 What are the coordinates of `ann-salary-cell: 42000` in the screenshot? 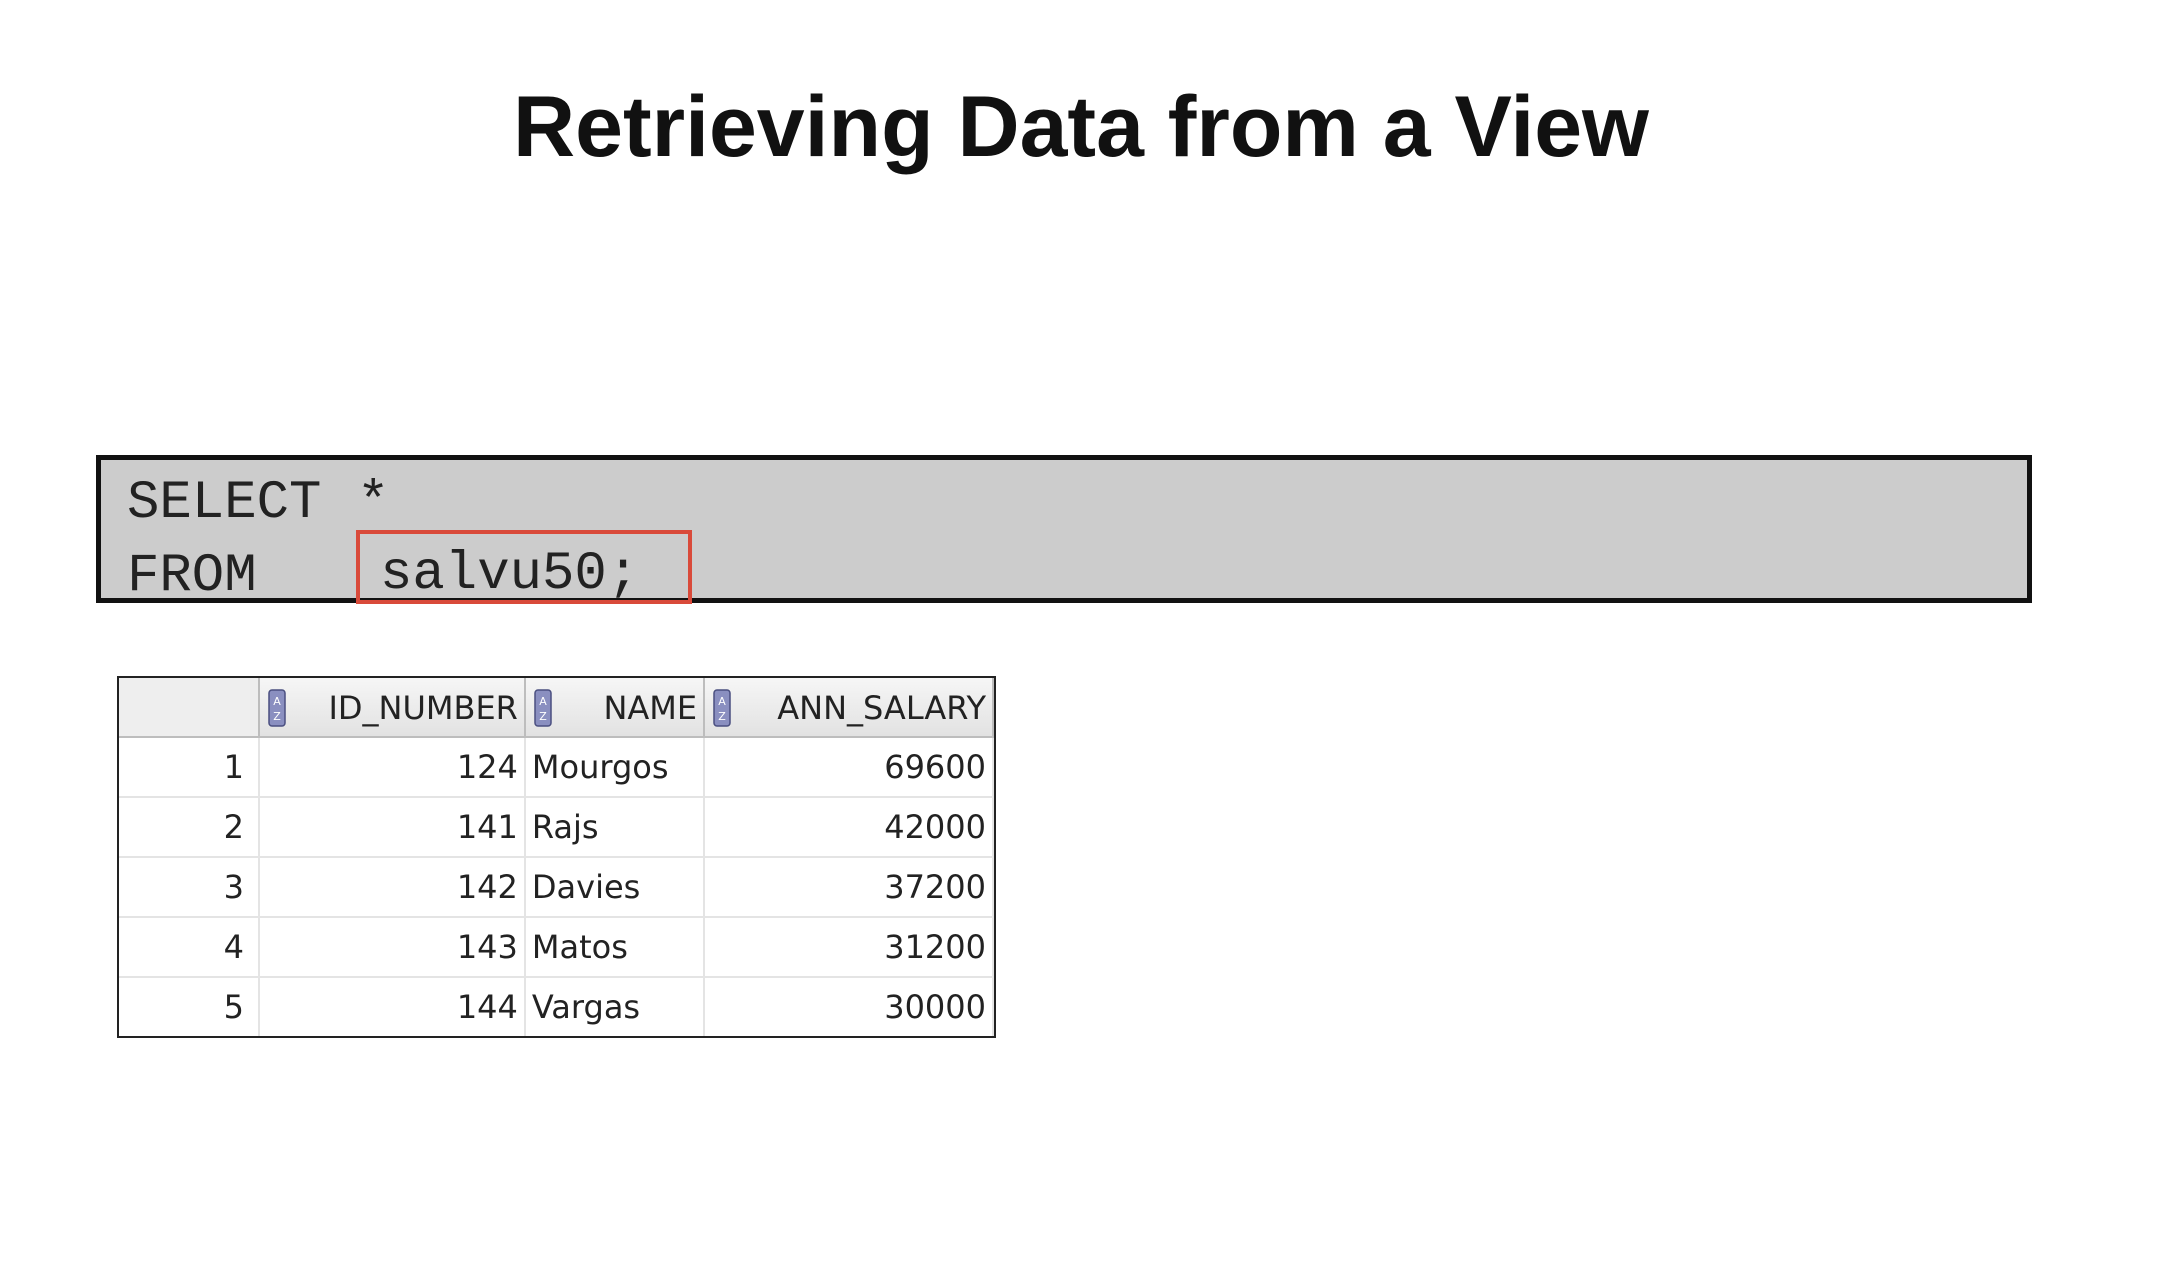 It's located at (849, 827).